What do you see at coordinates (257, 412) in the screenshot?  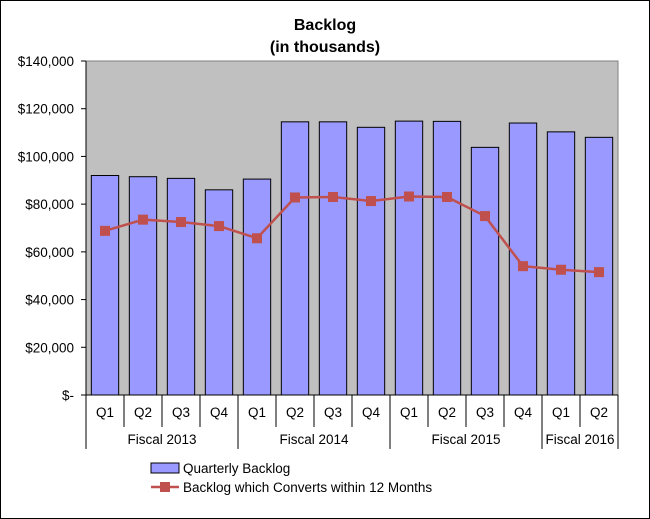 I see `x-tick-label-5: Q1` at bounding box center [257, 412].